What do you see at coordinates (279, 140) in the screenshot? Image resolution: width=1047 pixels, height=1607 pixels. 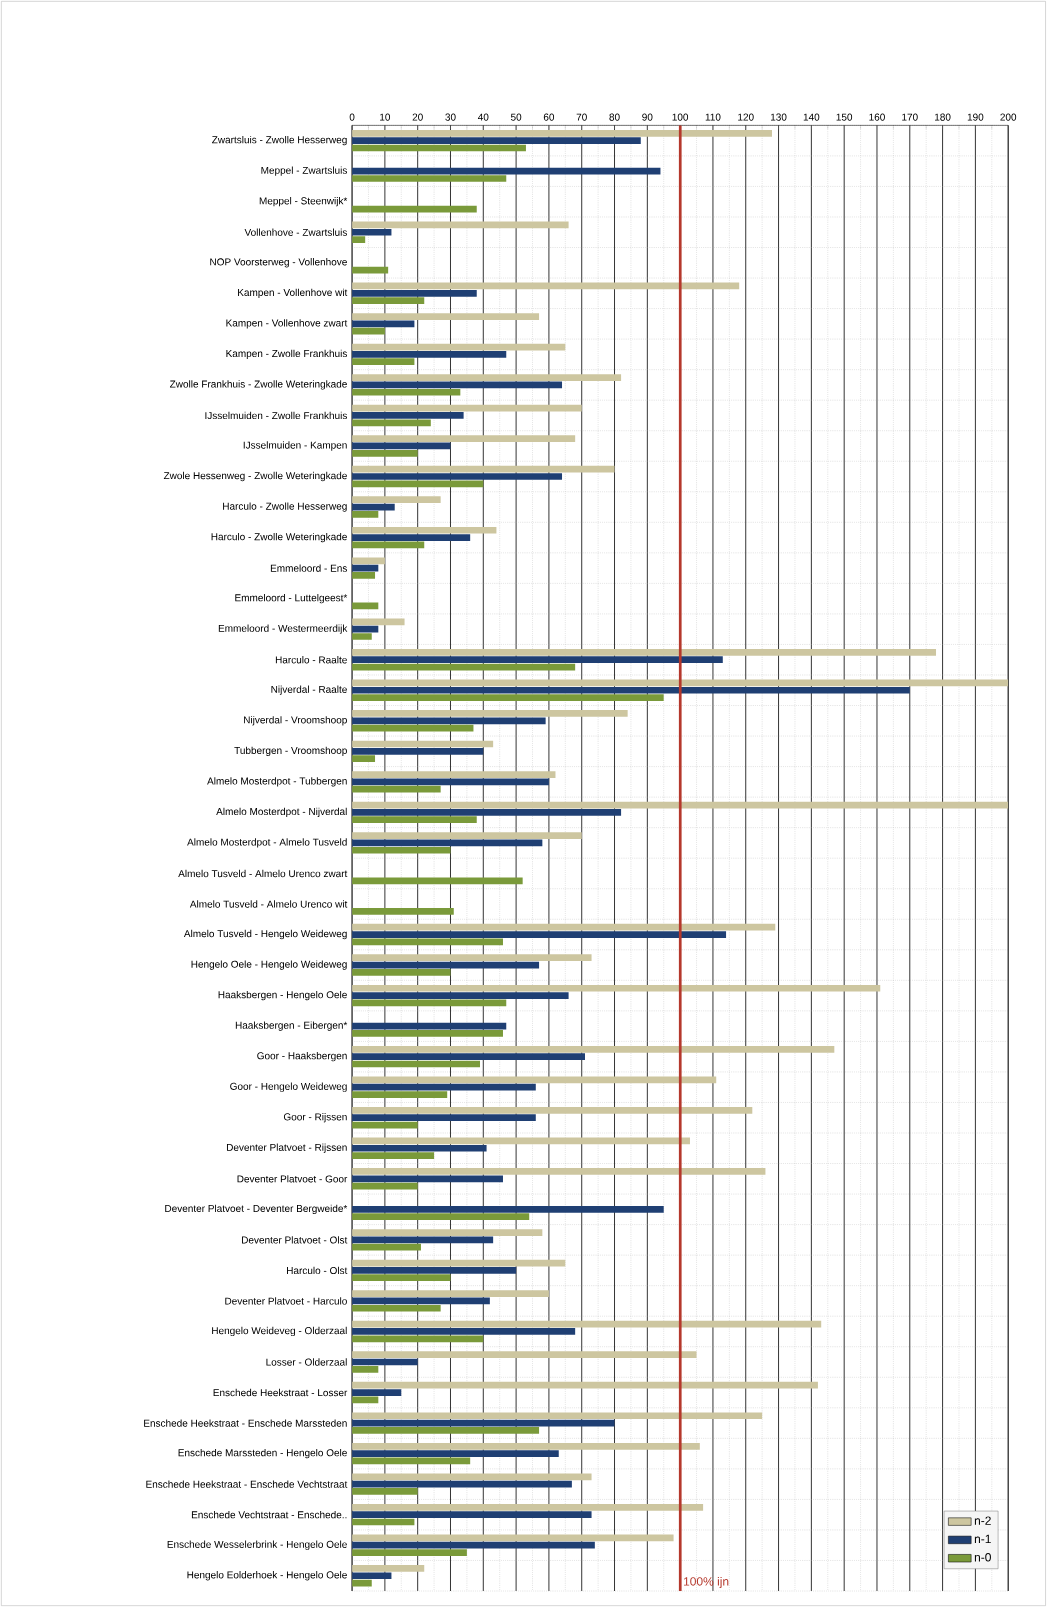 I see `y-tick-label: Zwartsluis - Zwolle Hesserweg` at bounding box center [279, 140].